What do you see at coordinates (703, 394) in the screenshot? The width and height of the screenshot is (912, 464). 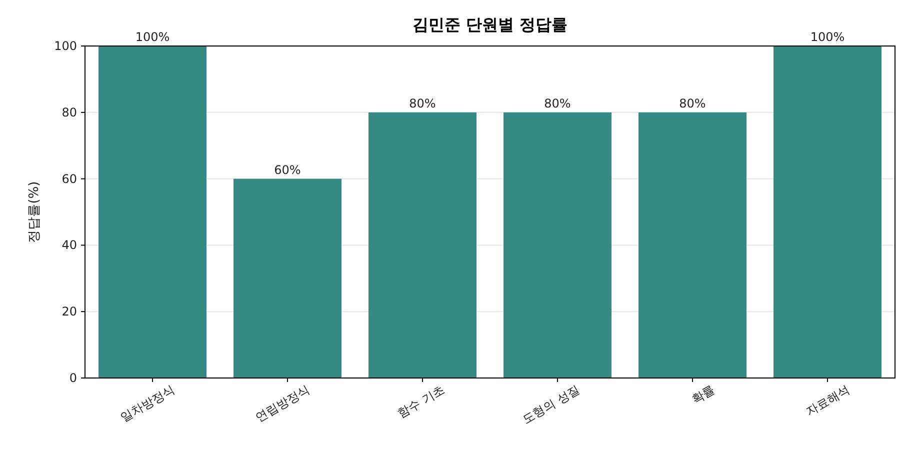 I see `x-tick-label: 확률` at bounding box center [703, 394].